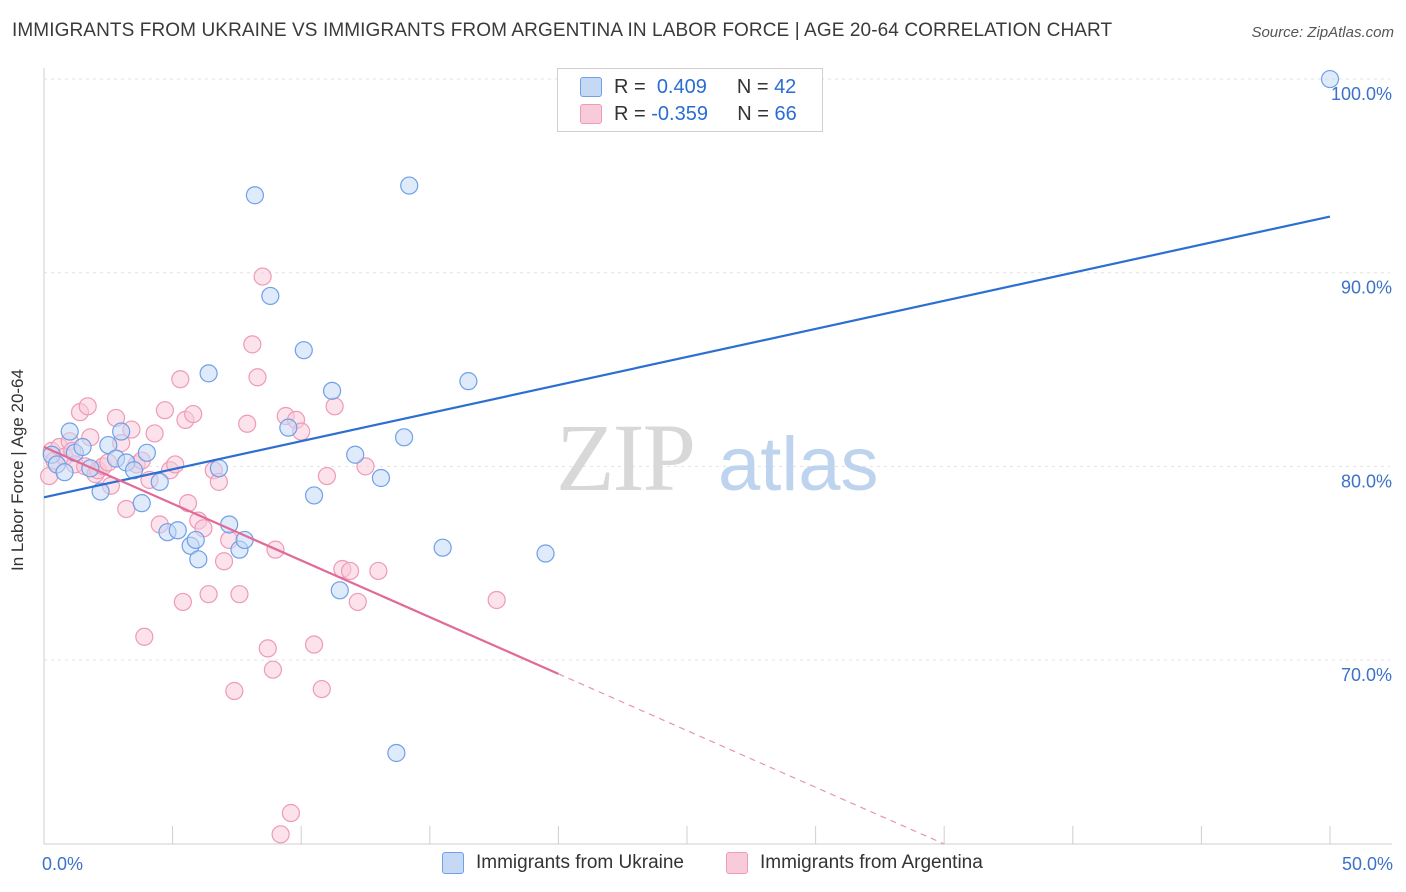 Image resolution: width=1406 pixels, height=892 pixels. Describe the element at coordinates (591, 114) in the screenshot. I see `legend-swatch-argentina` at that location.